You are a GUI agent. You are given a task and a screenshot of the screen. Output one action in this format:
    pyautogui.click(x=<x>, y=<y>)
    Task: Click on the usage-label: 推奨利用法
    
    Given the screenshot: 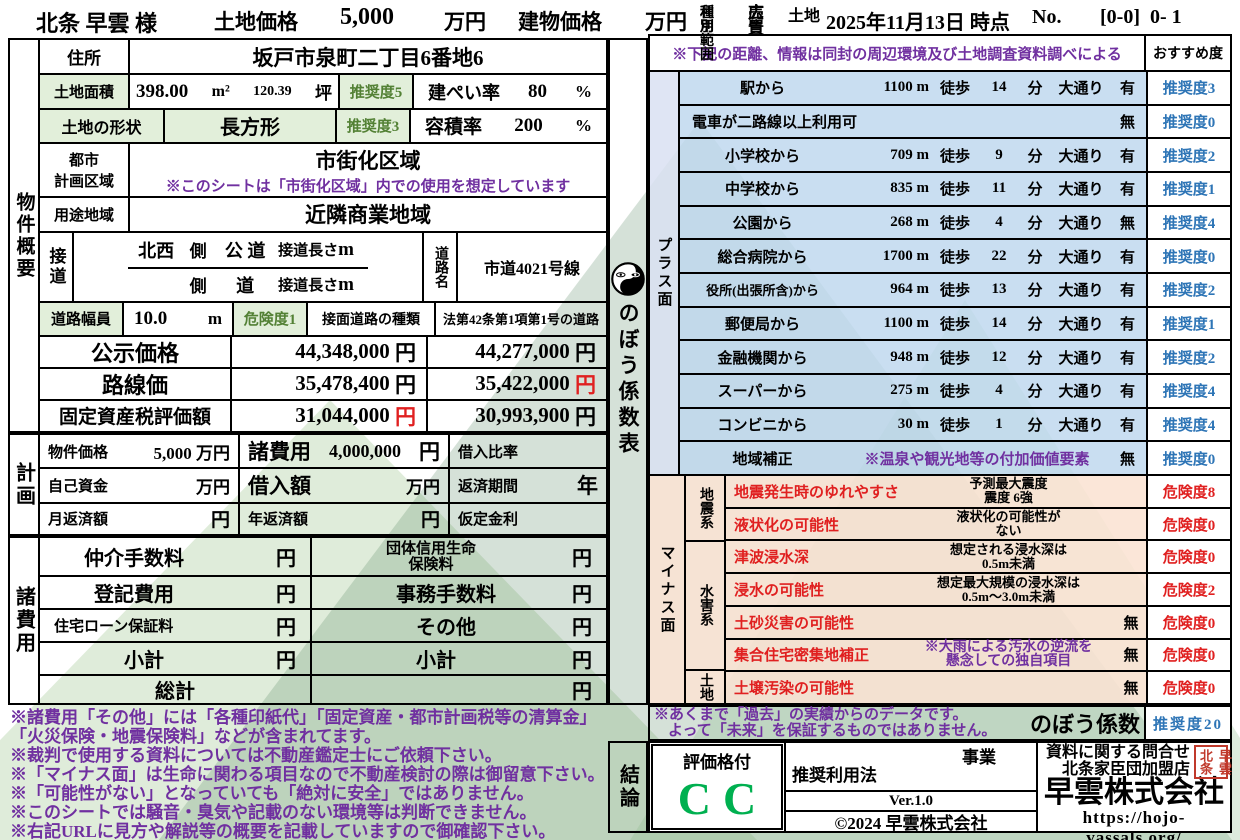 What is the action you would take?
    pyautogui.click(x=834, y=775)
    